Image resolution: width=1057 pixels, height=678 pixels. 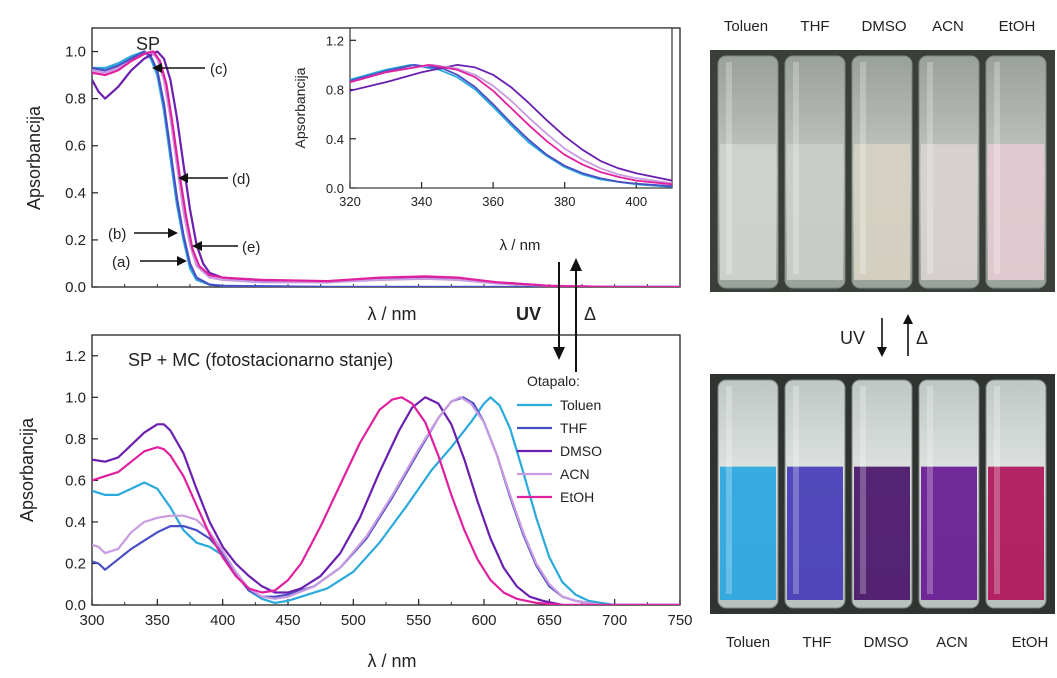 What do you see at coordinates (614, 620) in the screenshot?
I see `x-tick-label: 700` at bounding box center [614, 620].